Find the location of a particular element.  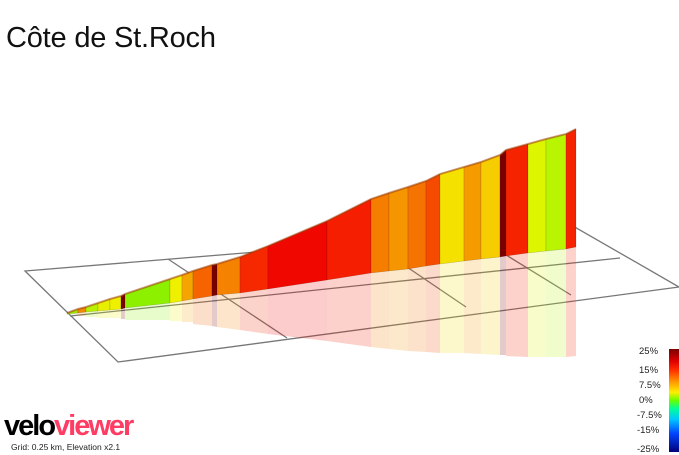

legend-label-neg-7-5: -7.5% is located at coordinates (649, 415).